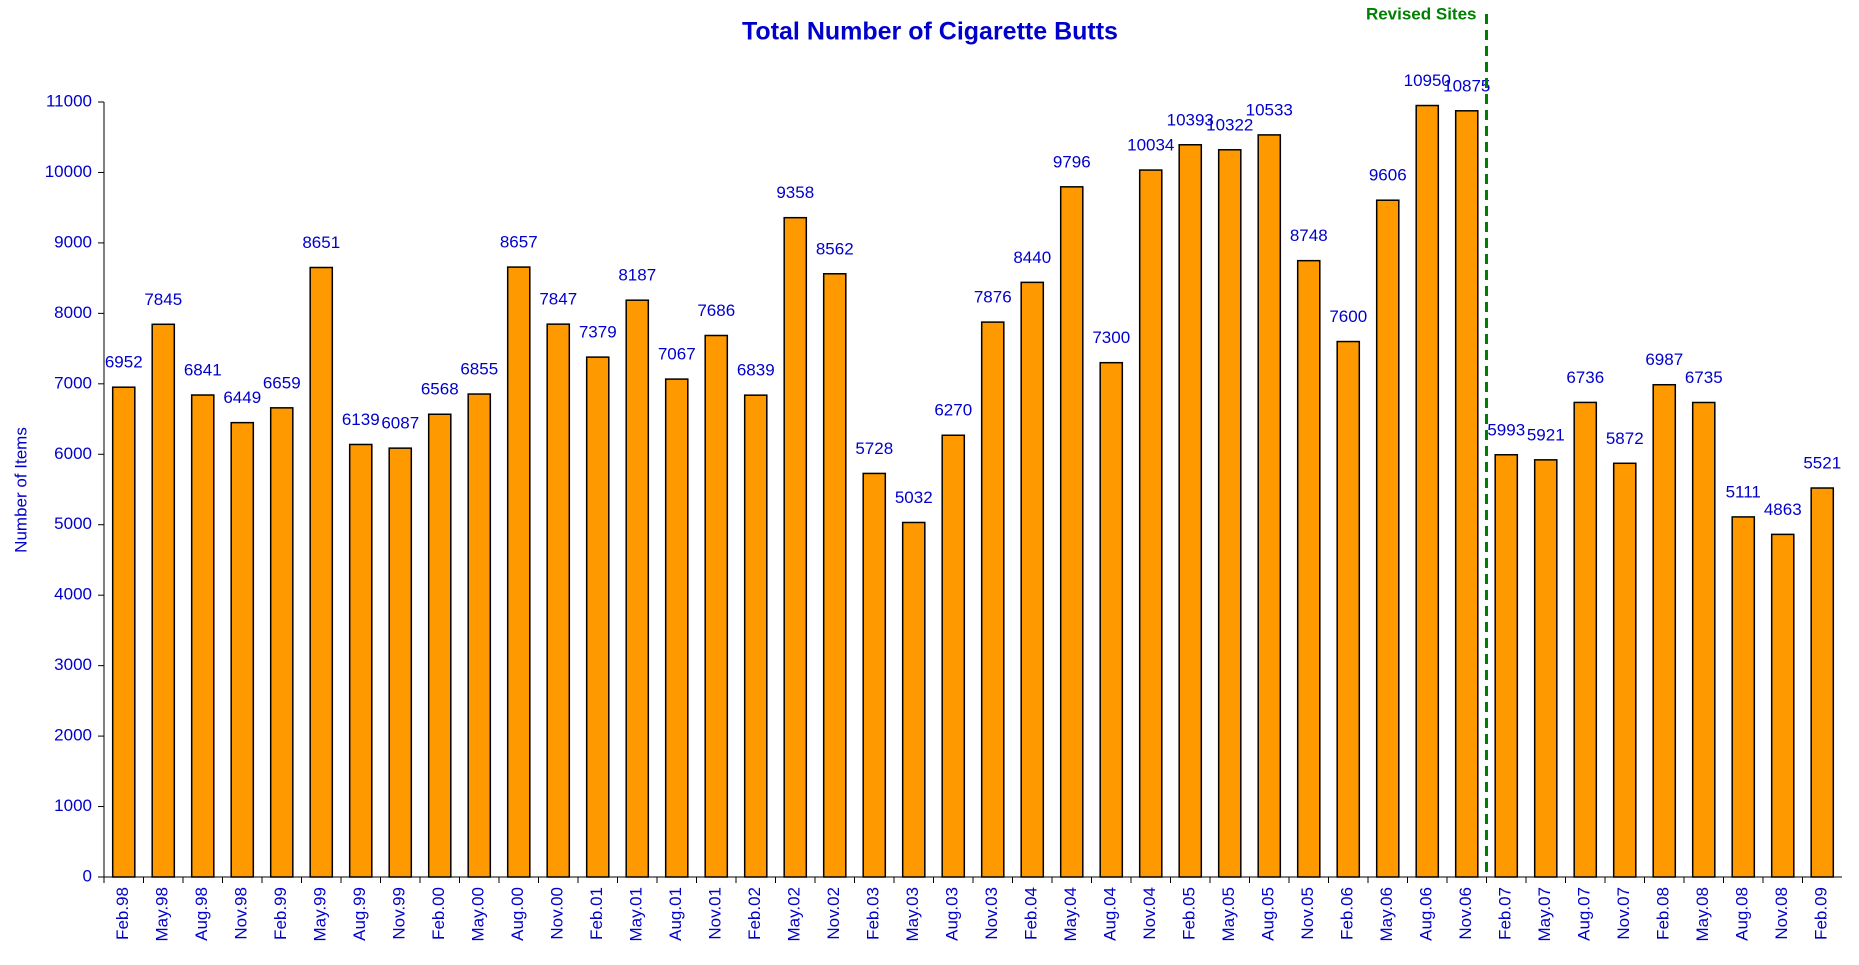 The width and height of the screenshot is (1859, 965). I want to click on value-label: 7876, so click(993, 297).